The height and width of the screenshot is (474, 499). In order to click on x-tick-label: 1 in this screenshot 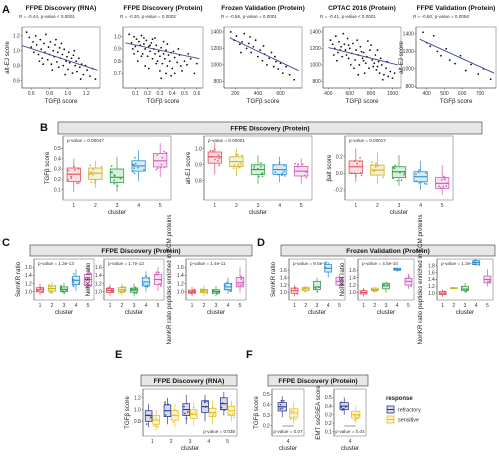, I will do `click(214, 206)`.